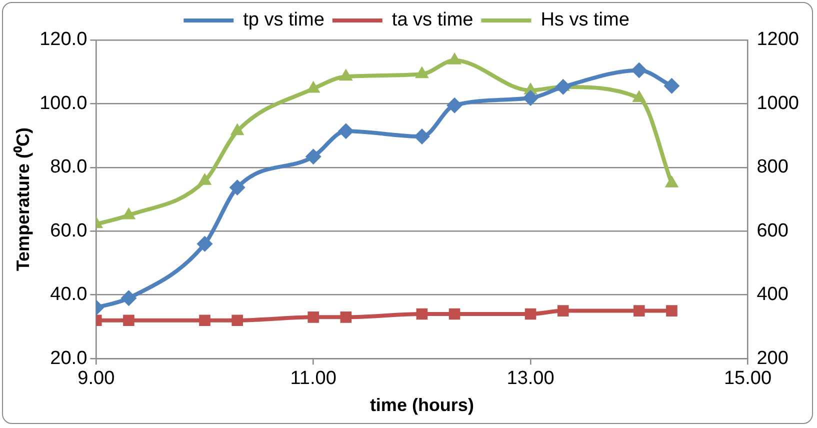 The image size is (817, 428). I want to click on x-tick-label: 13.00, so click(530, 379).